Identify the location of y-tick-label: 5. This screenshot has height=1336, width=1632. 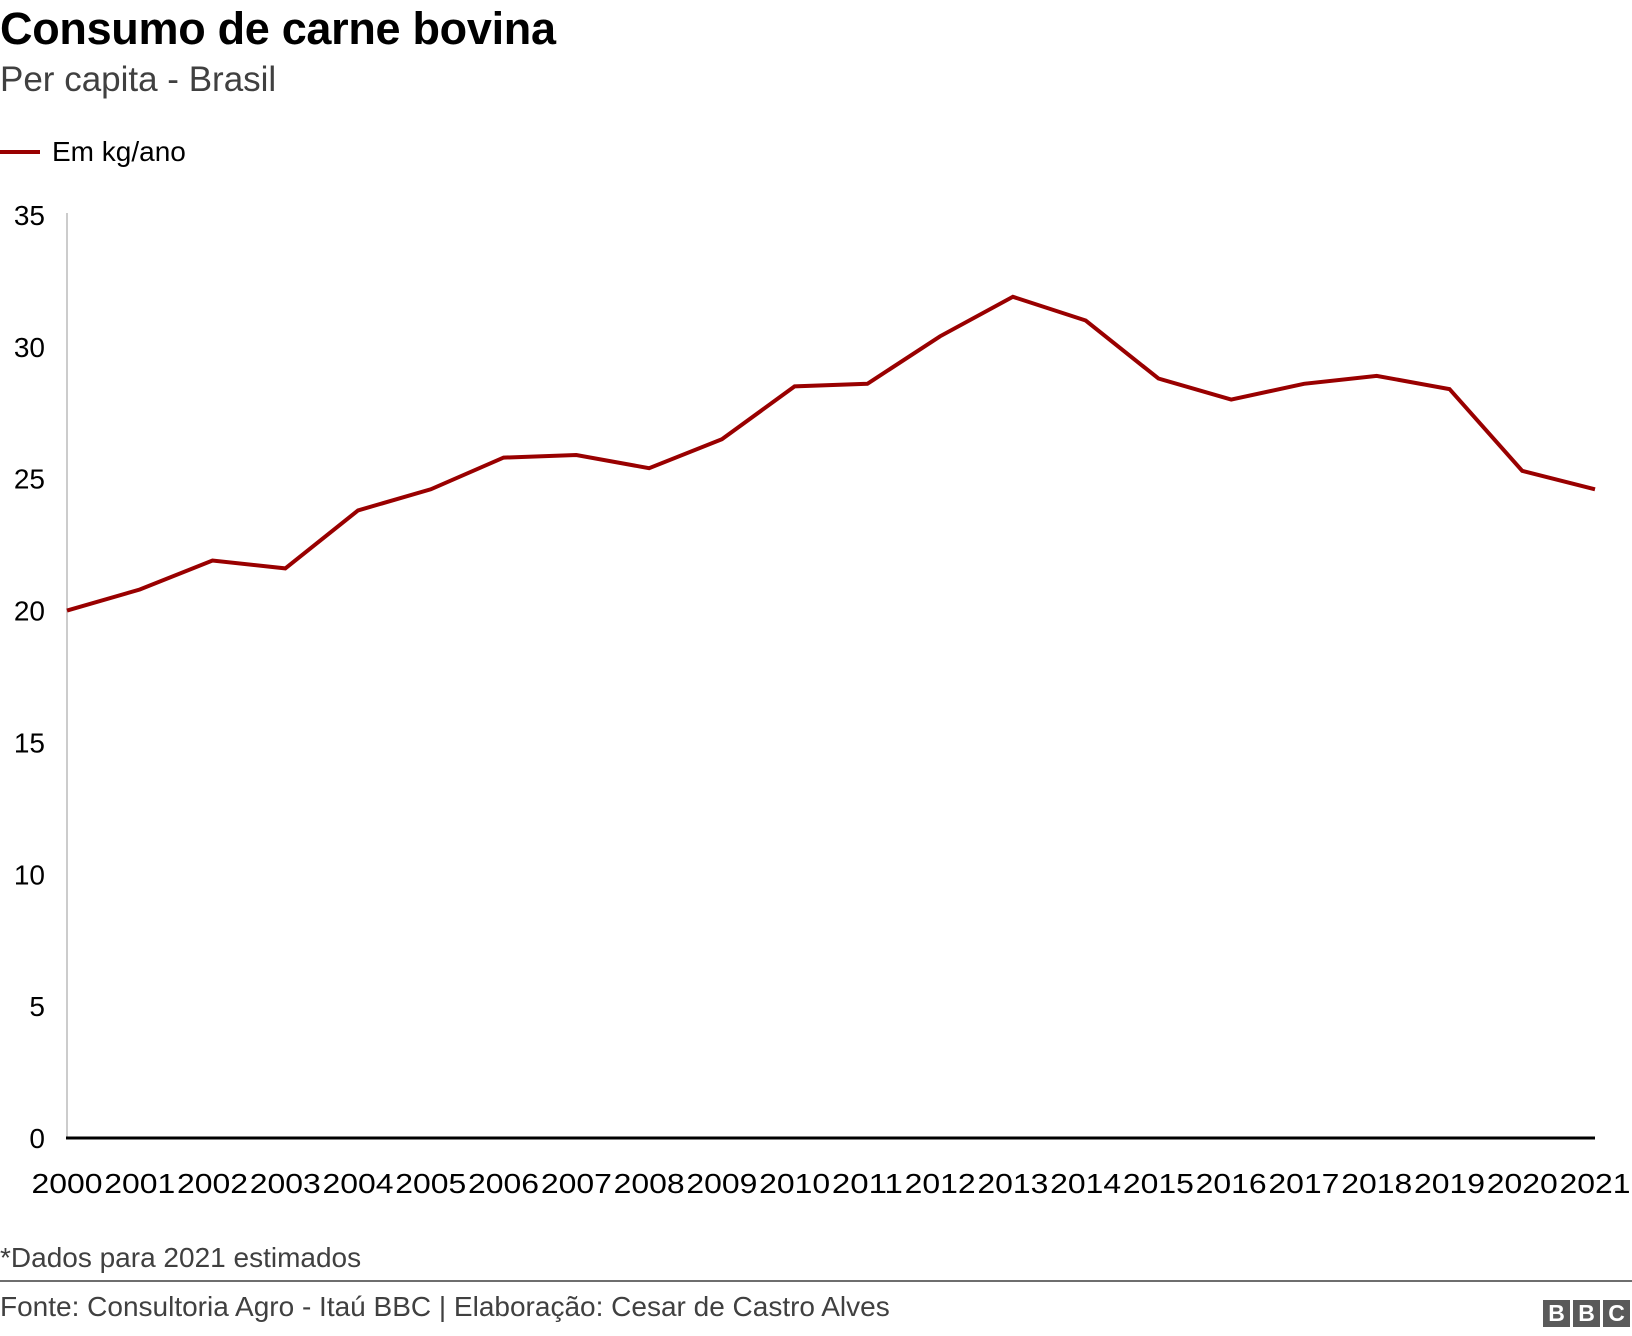
(37, 1006).